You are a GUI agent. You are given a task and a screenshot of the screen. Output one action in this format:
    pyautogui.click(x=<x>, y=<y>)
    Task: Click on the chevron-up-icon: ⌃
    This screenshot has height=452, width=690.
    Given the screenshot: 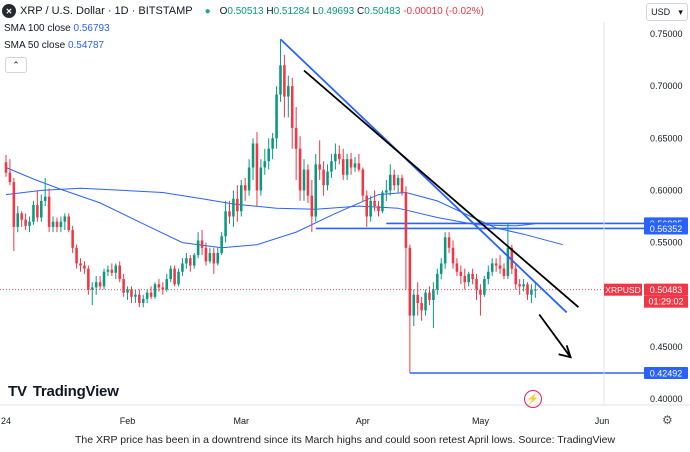 What is the action you would take?
    pyautogui.click(x=16, y=64)
    